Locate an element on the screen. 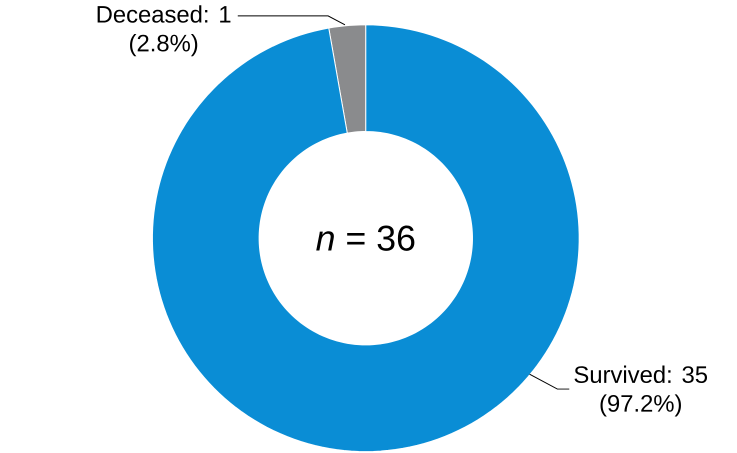 The image size is (737, 453). text: n = 36 is located at coordinates (365, 239).